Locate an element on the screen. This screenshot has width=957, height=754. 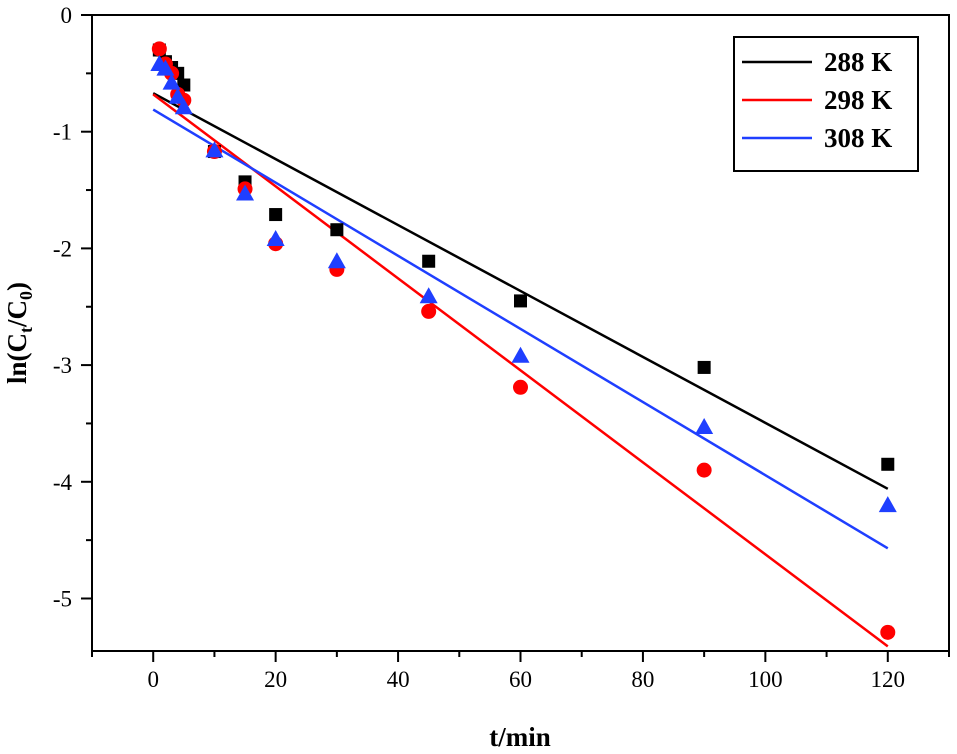
y-axis-title: ln(Ct/C0) is located at coordinates (19, 333).